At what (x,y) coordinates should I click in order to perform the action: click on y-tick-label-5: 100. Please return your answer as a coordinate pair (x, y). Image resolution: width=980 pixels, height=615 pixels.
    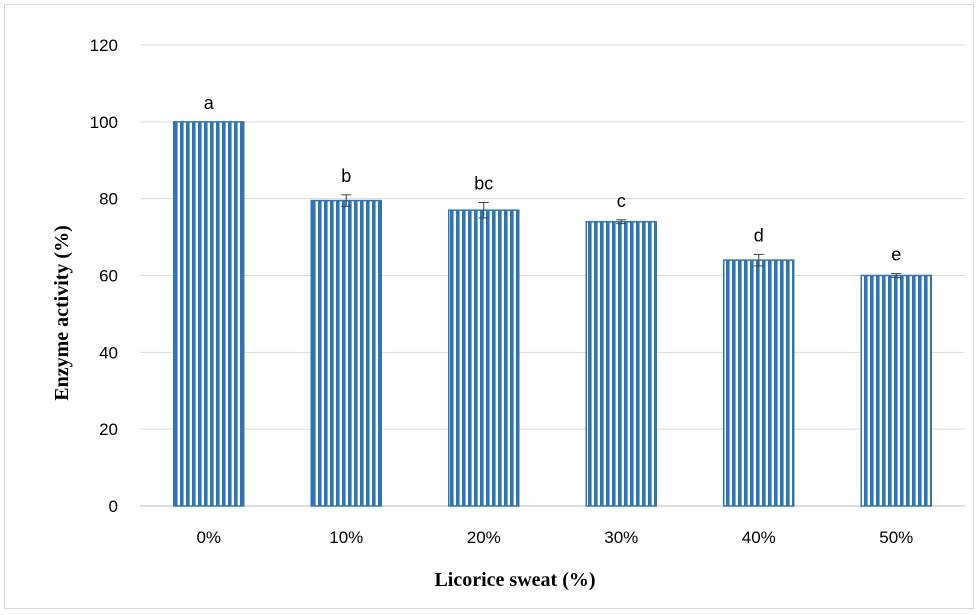
    Looking at the image, I should click on (104, 122).